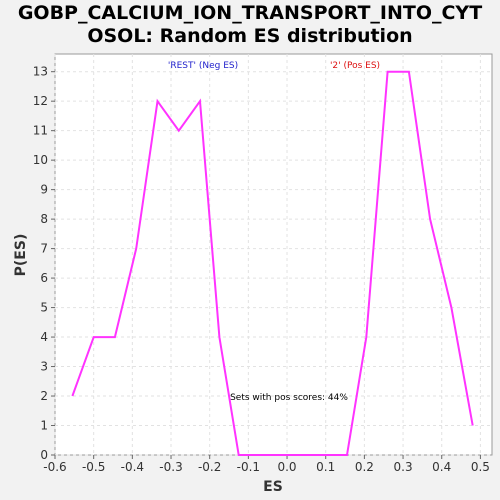 Image resolution: width=500 pixels, height=500 pixels. I want to click on y-tick-label: 3, so click(44, 367).